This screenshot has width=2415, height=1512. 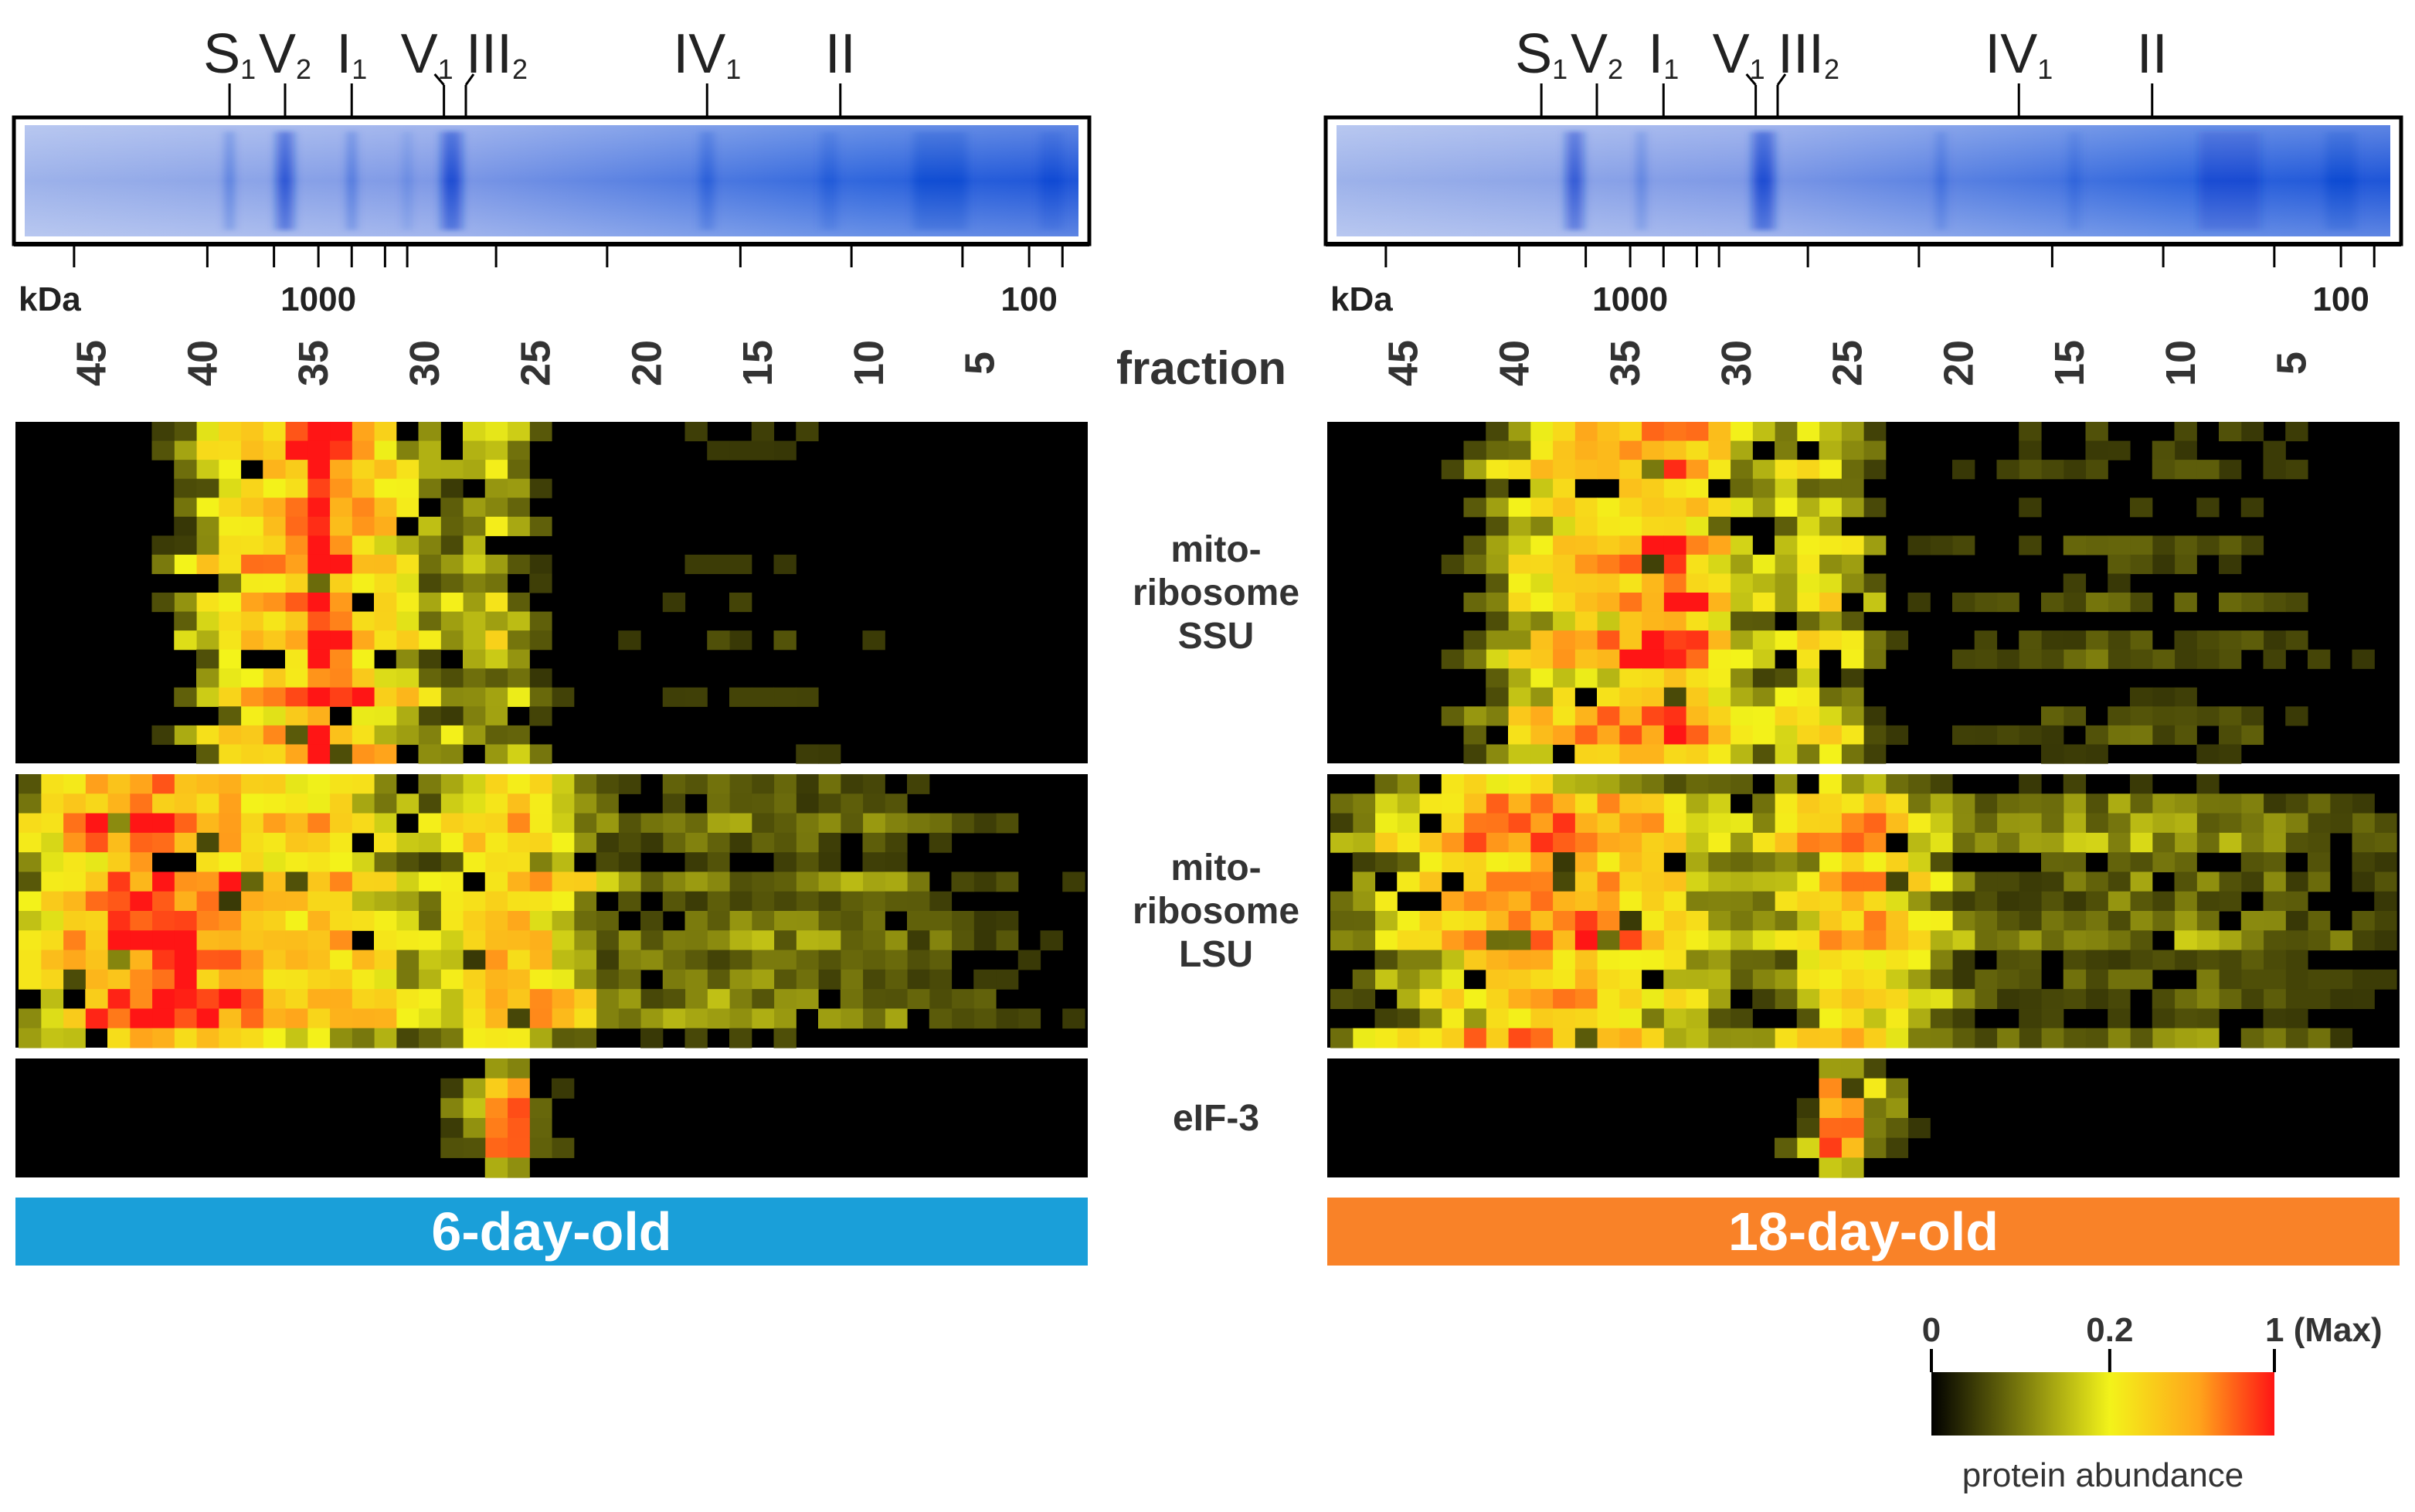 I want to click on fraction-tick-label: 35, so click(x=313, y=363).